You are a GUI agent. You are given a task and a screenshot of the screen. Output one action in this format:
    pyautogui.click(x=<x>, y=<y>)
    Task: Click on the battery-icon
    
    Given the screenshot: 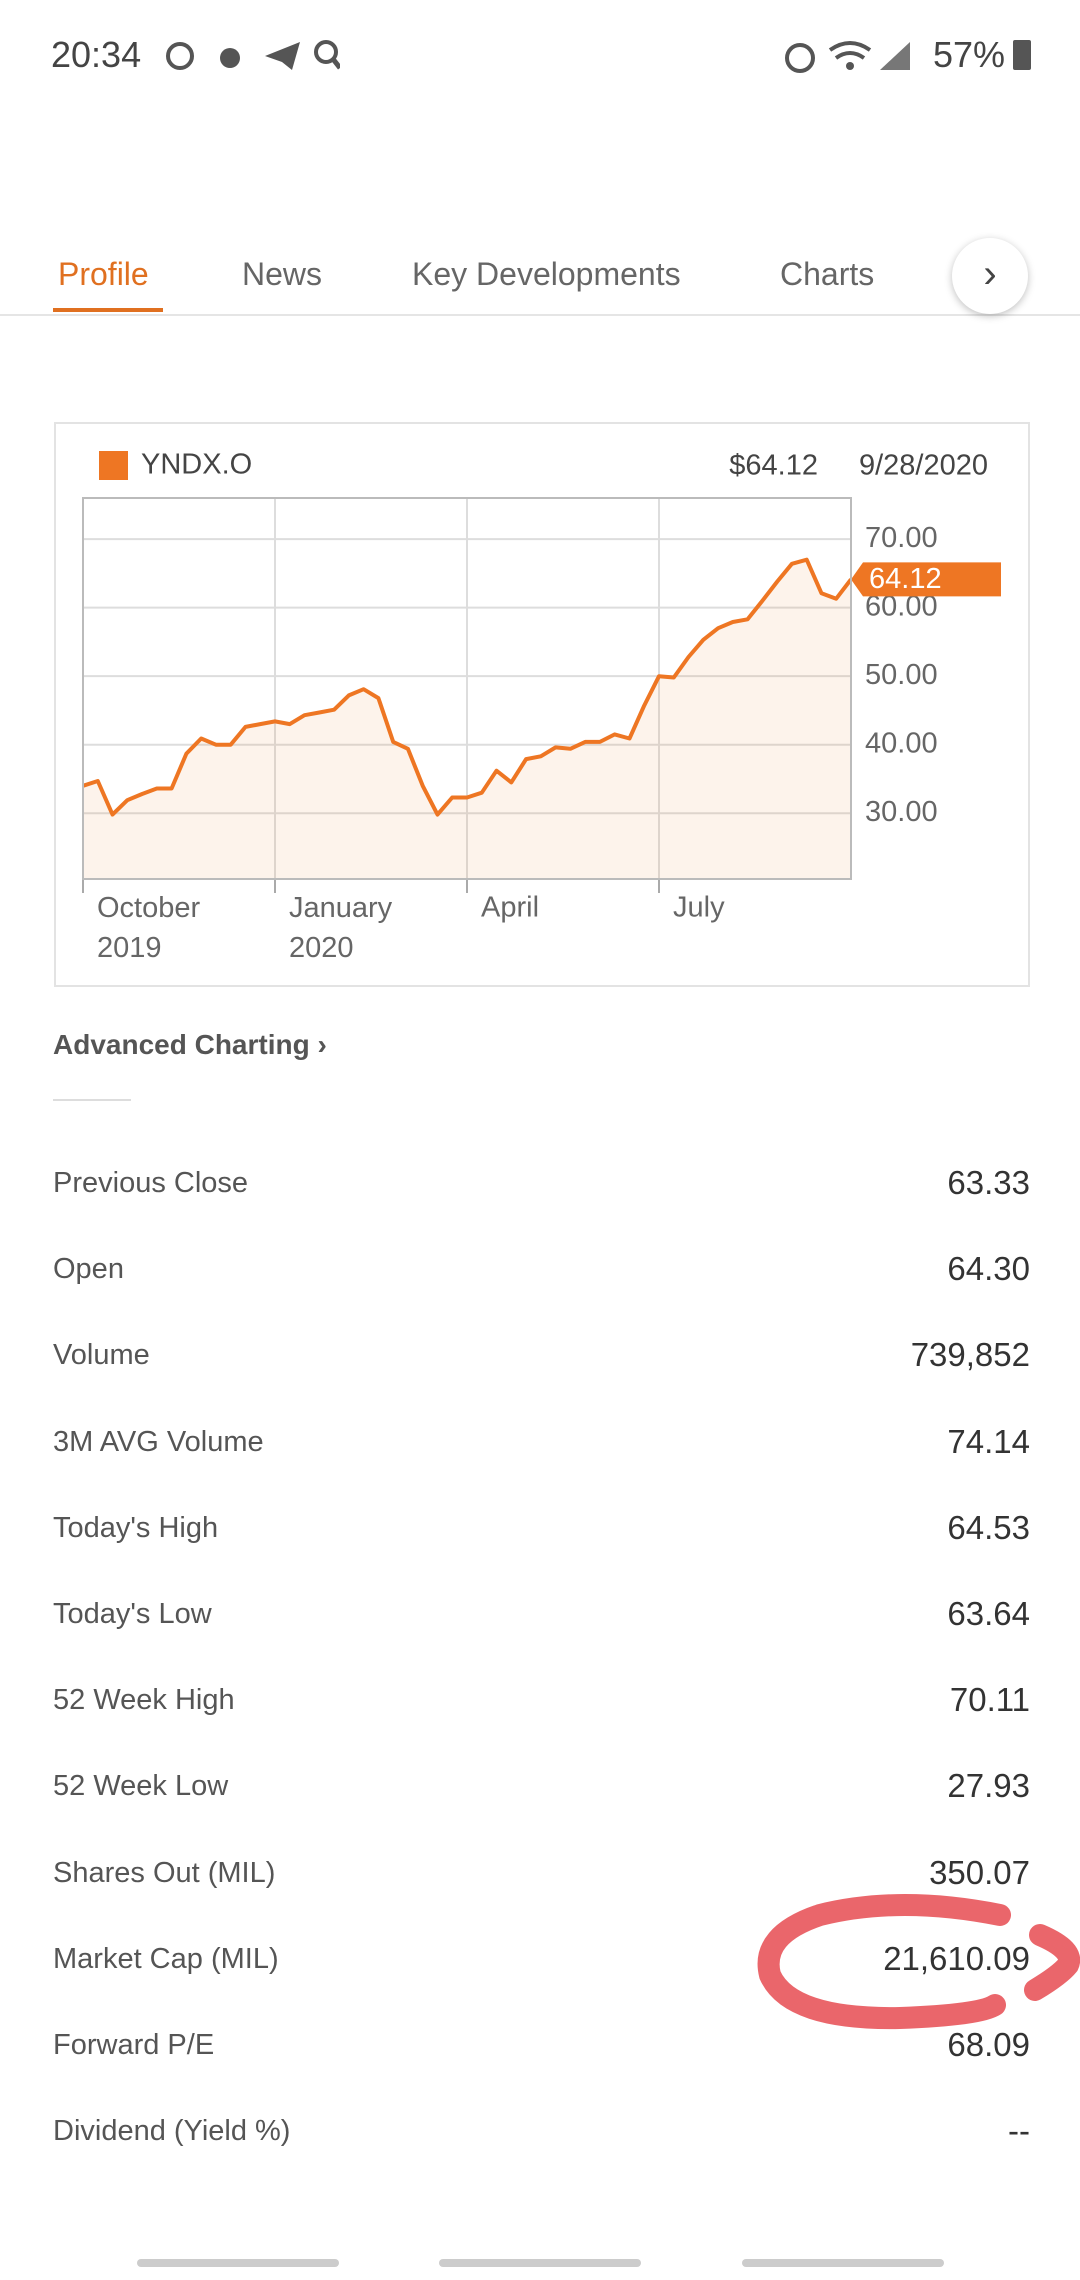 What is the action you would take?
    pyautogui.click(x=1022, y=55)
    